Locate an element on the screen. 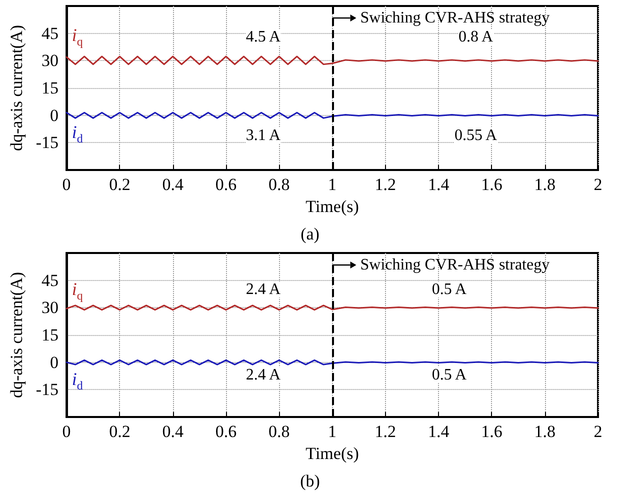 This screenshot has height=494, width=620. line-series is located at coordinates (332, 61).